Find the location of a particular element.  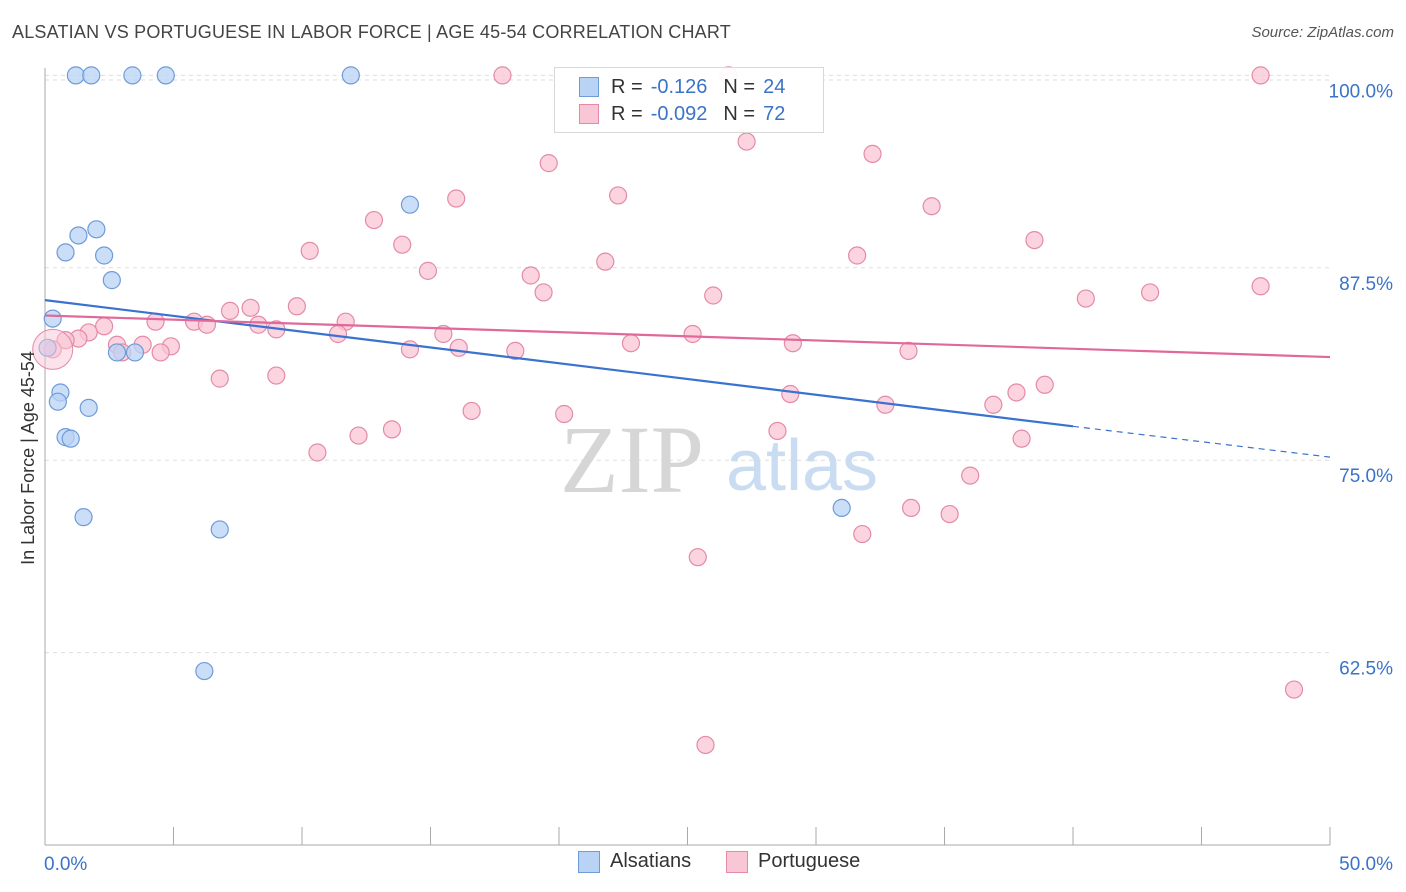

legend-row-alsatians: R = -0.126 N = 24 is located at coordinates (682, 87).